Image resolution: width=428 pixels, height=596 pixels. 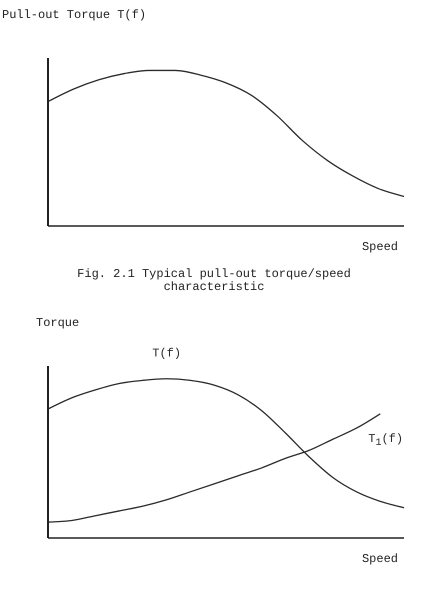 I want to click on y-axis-title: Pull-out Torque T(f), so click(x=75, y=16).